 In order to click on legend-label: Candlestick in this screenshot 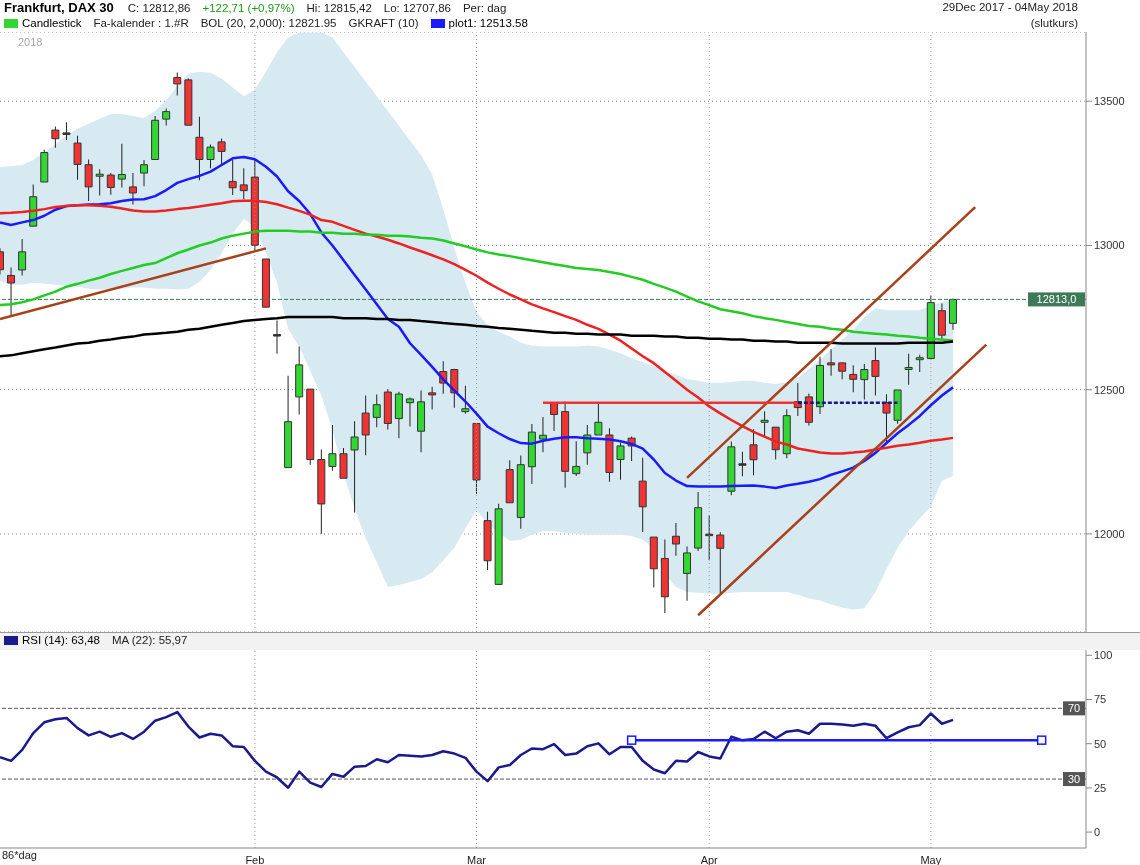, I will do `click(51, 23)`.